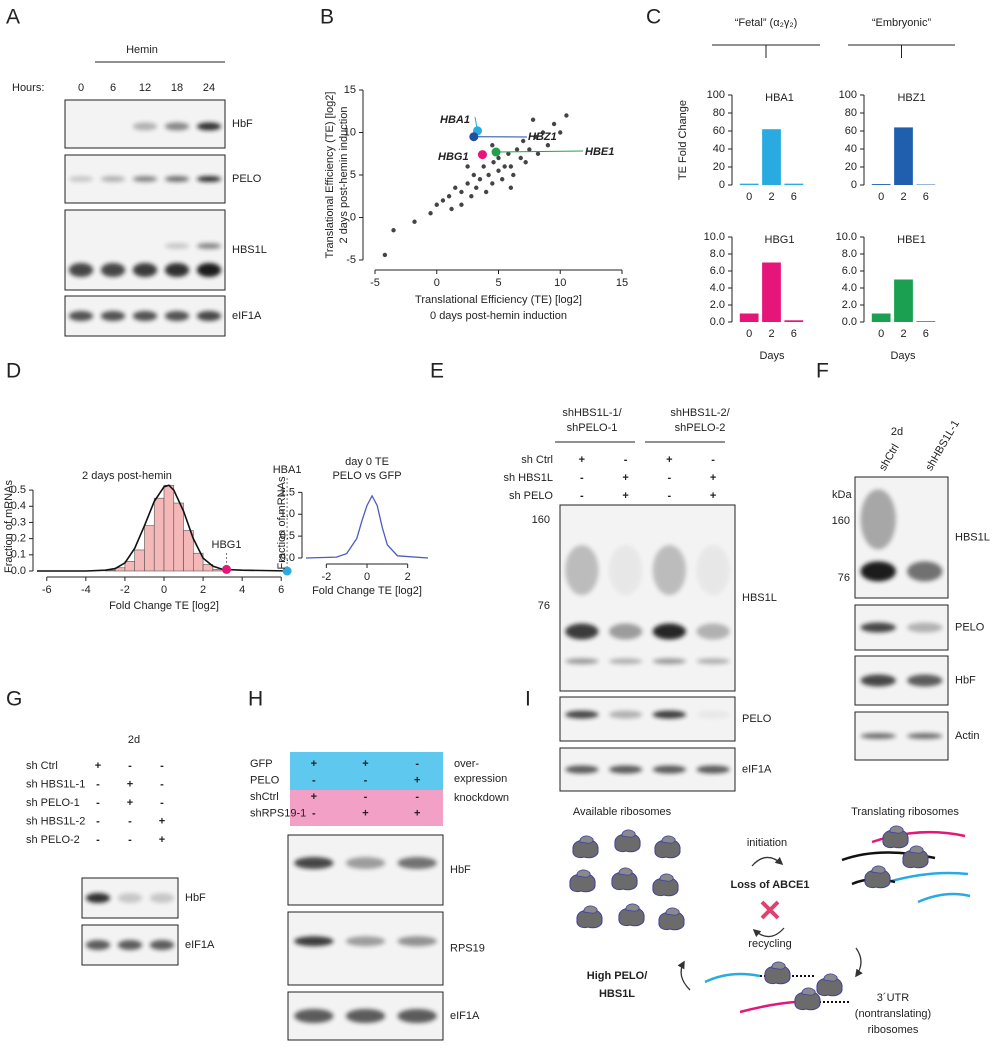 This screenshot has width=995, height=1050. I want to click on y-axis-label: 2 days post-hemin induction, so click(344, 175).